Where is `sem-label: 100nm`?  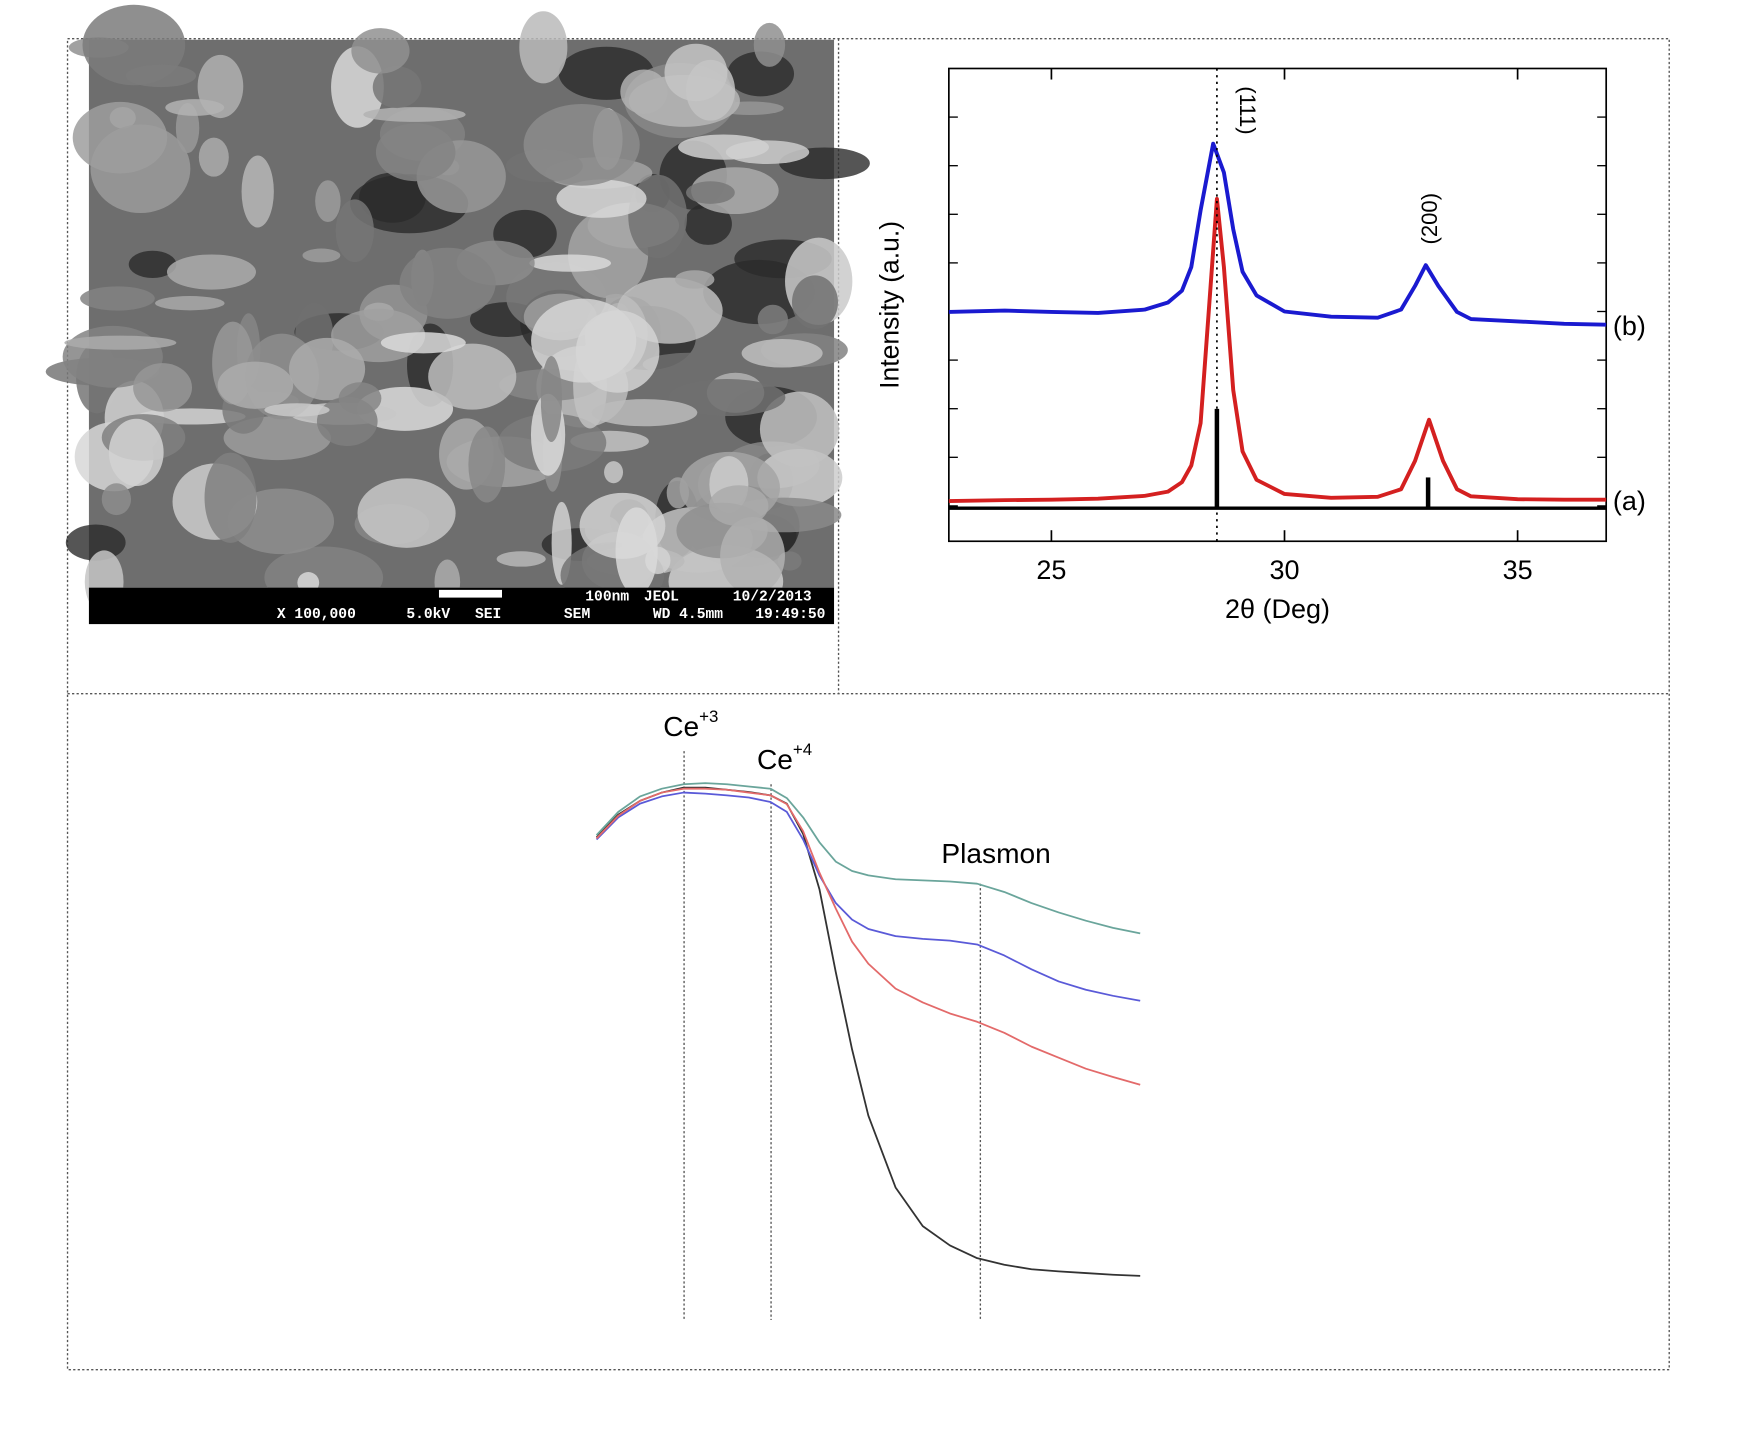
sem-label: 100nm is located at coordinates (607, 597).